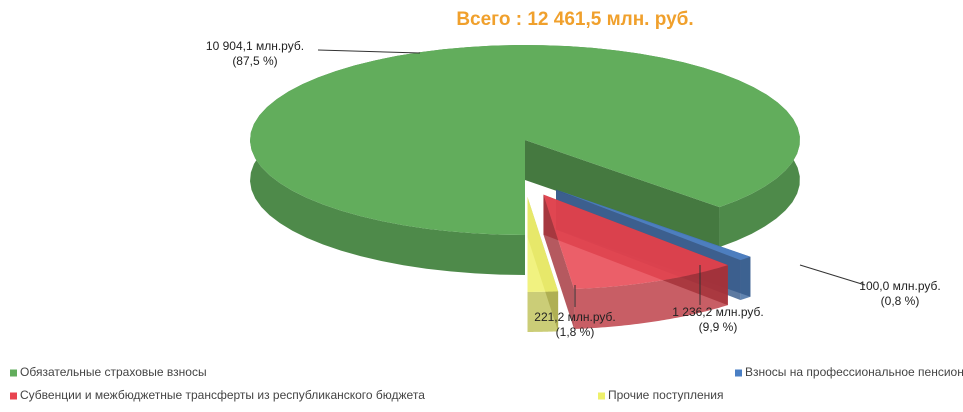 The width and height of the screenshot is (963, 412). What do you see at coordinates (113, 372) in the screenshot?
I see `legend-label: Обязательные страховые взносы` at bounding box center [113, 372].